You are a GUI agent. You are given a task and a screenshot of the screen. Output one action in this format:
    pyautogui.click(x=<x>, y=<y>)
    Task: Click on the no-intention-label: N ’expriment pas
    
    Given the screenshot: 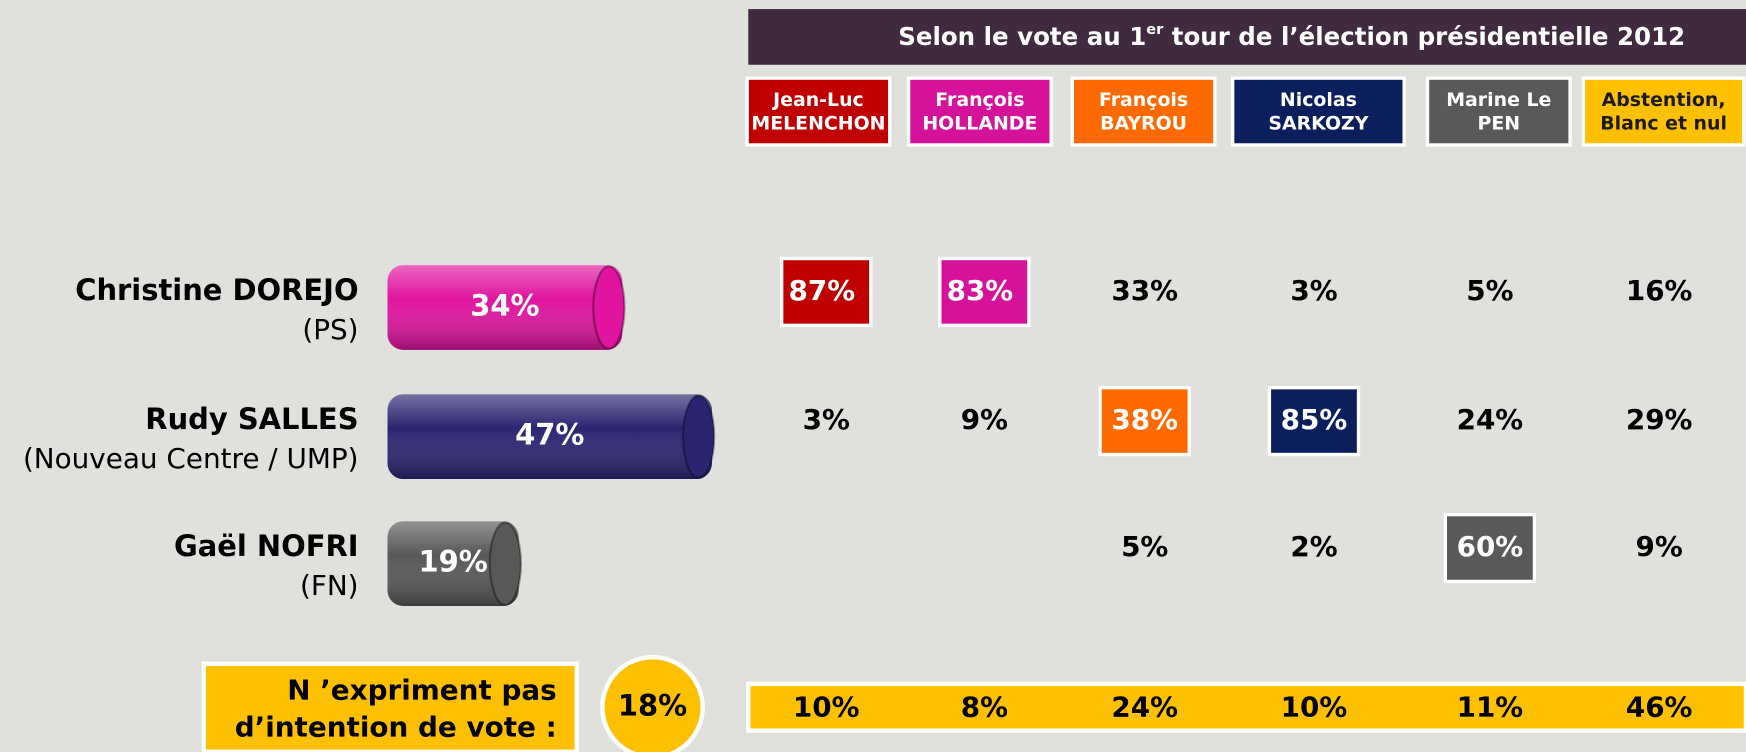 What is the action you would take?
    pyautogui.click(x=422, y=690)
    